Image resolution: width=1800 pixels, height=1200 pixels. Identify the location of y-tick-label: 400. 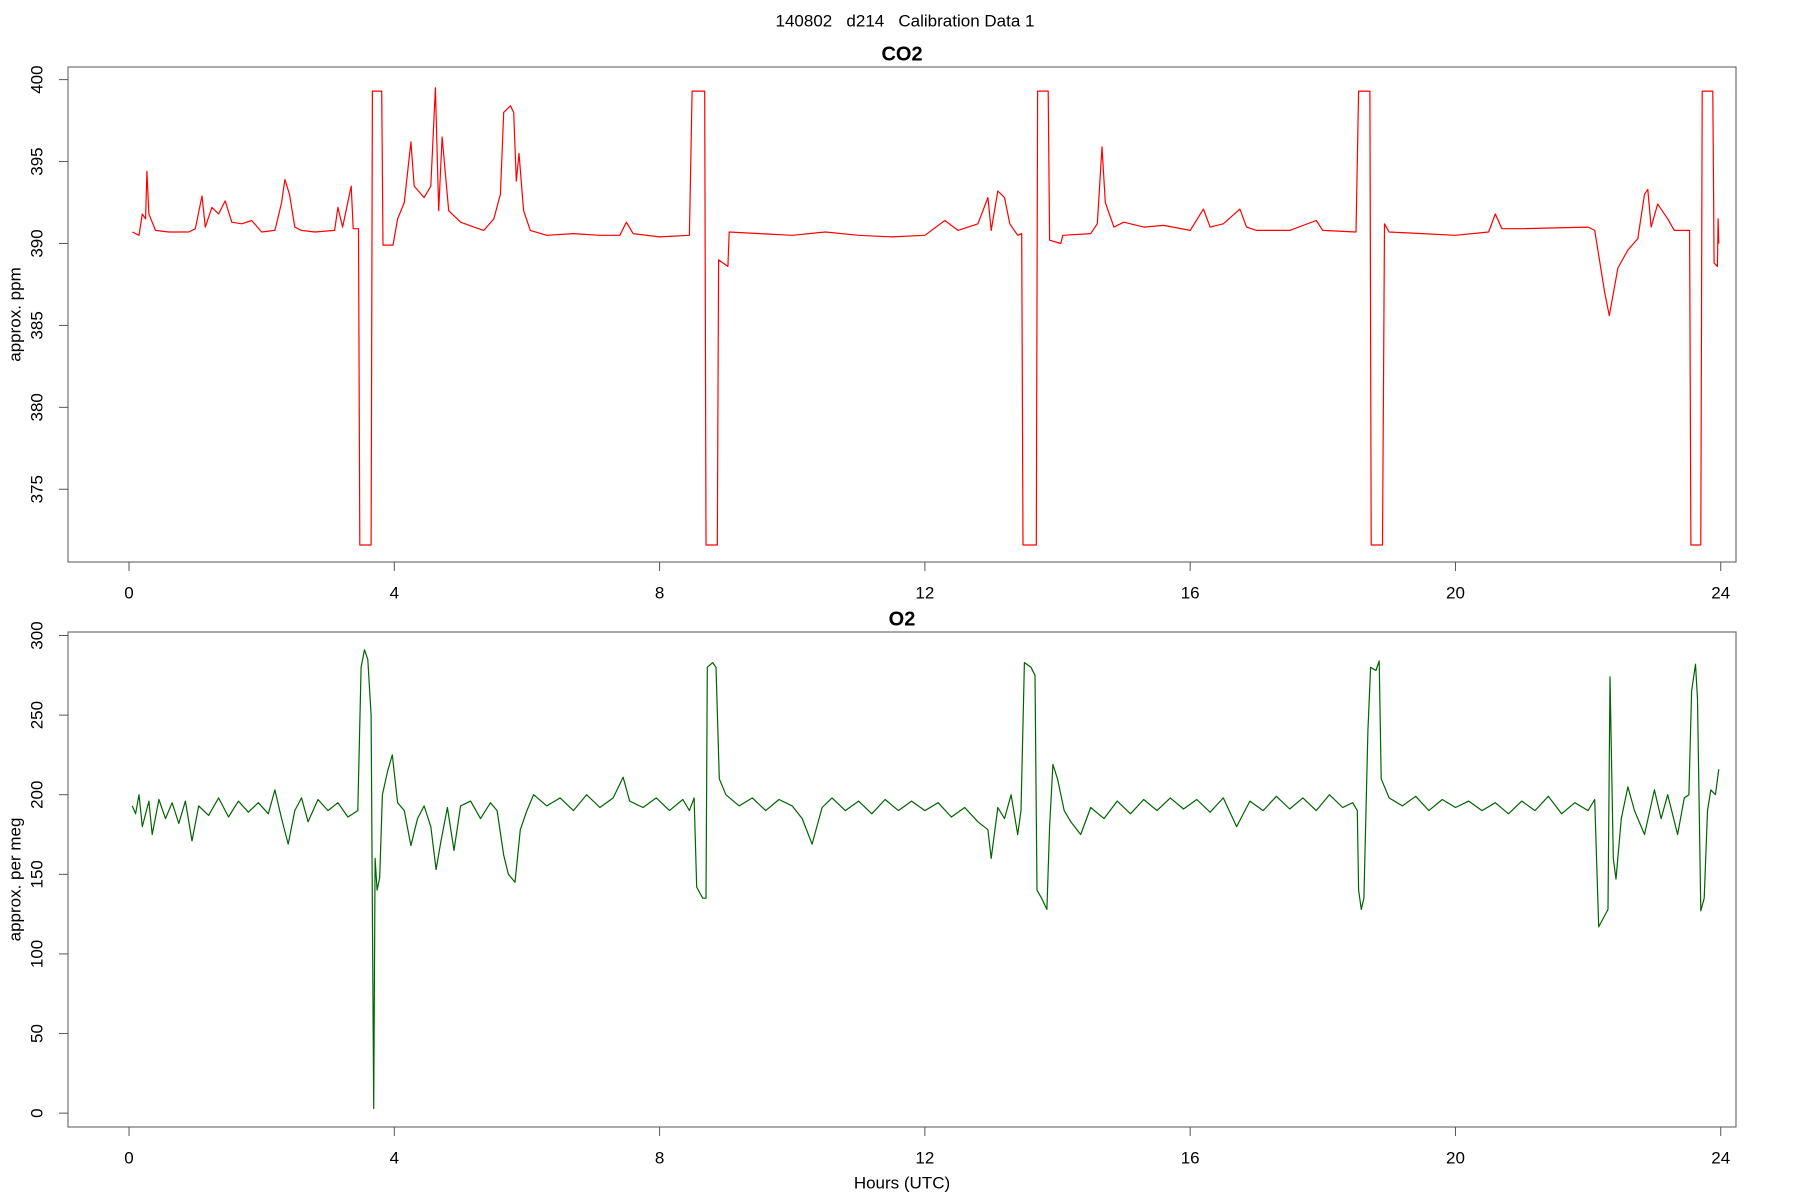
(36, 79).